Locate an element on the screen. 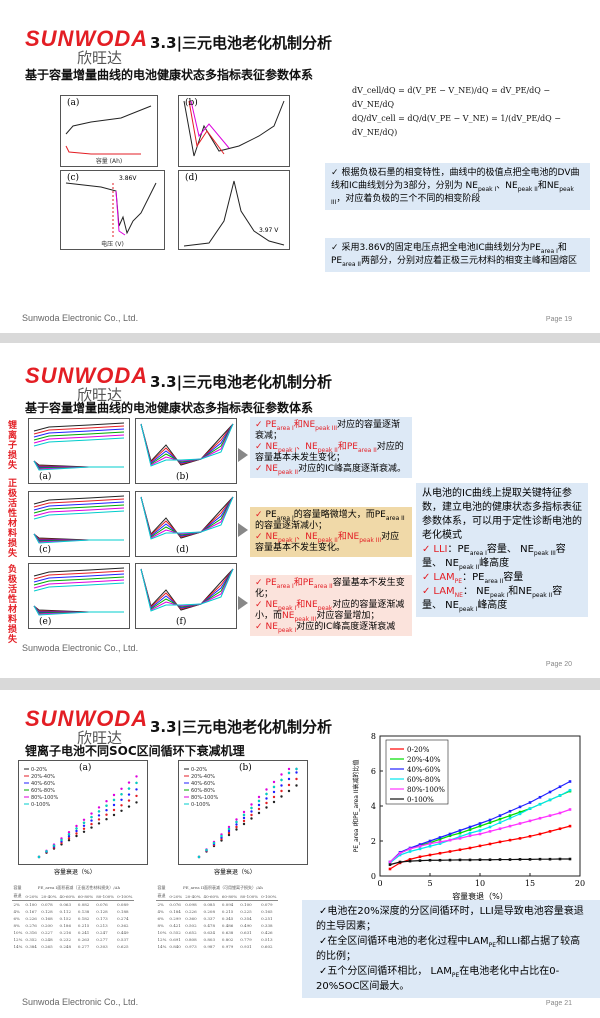  y-tick-label: 2 is located at coordinates (373, 841).